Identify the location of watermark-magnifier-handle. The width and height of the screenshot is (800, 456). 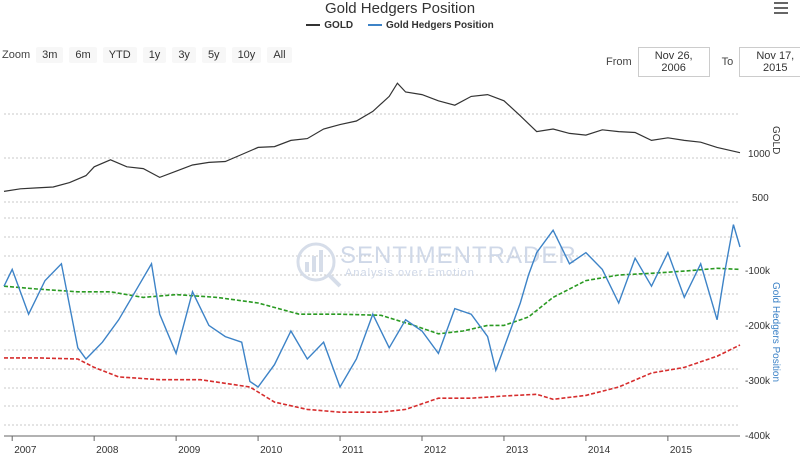
(334, 280).